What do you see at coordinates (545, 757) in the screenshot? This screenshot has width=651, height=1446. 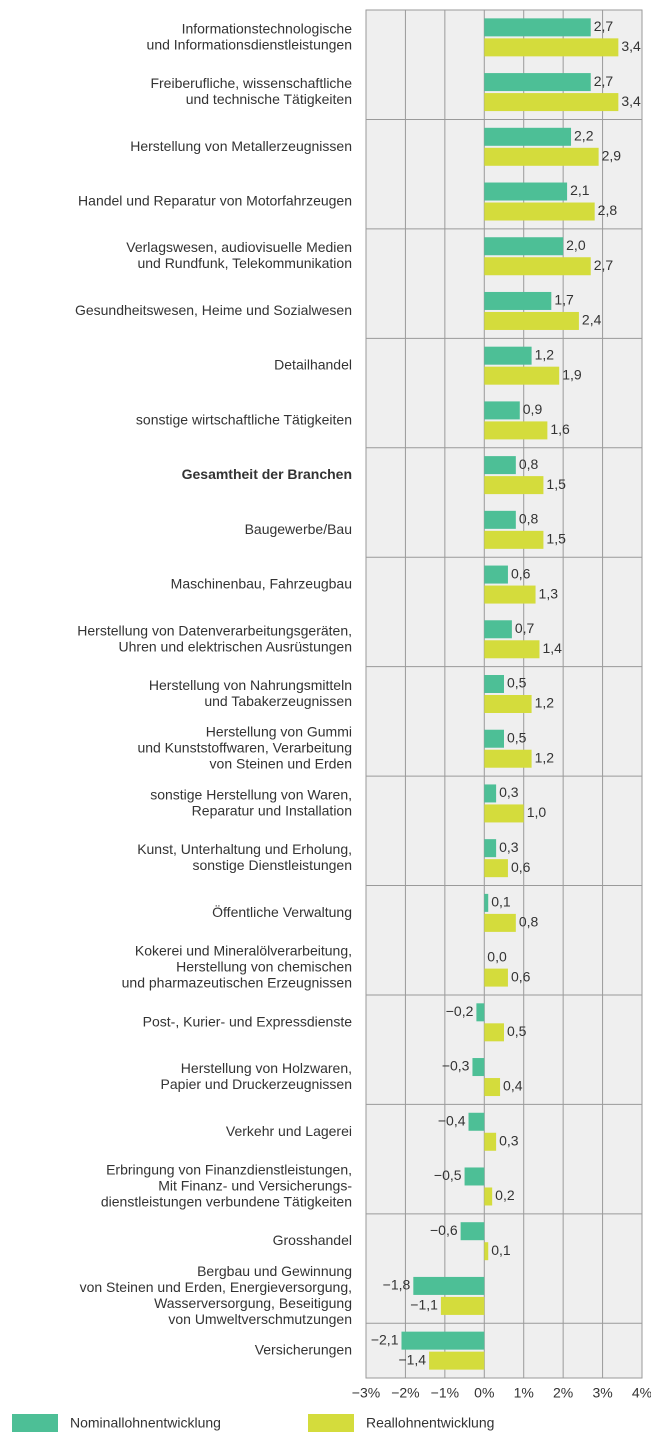 I see `value-label: 1,2` at bounding box center [545, 757].